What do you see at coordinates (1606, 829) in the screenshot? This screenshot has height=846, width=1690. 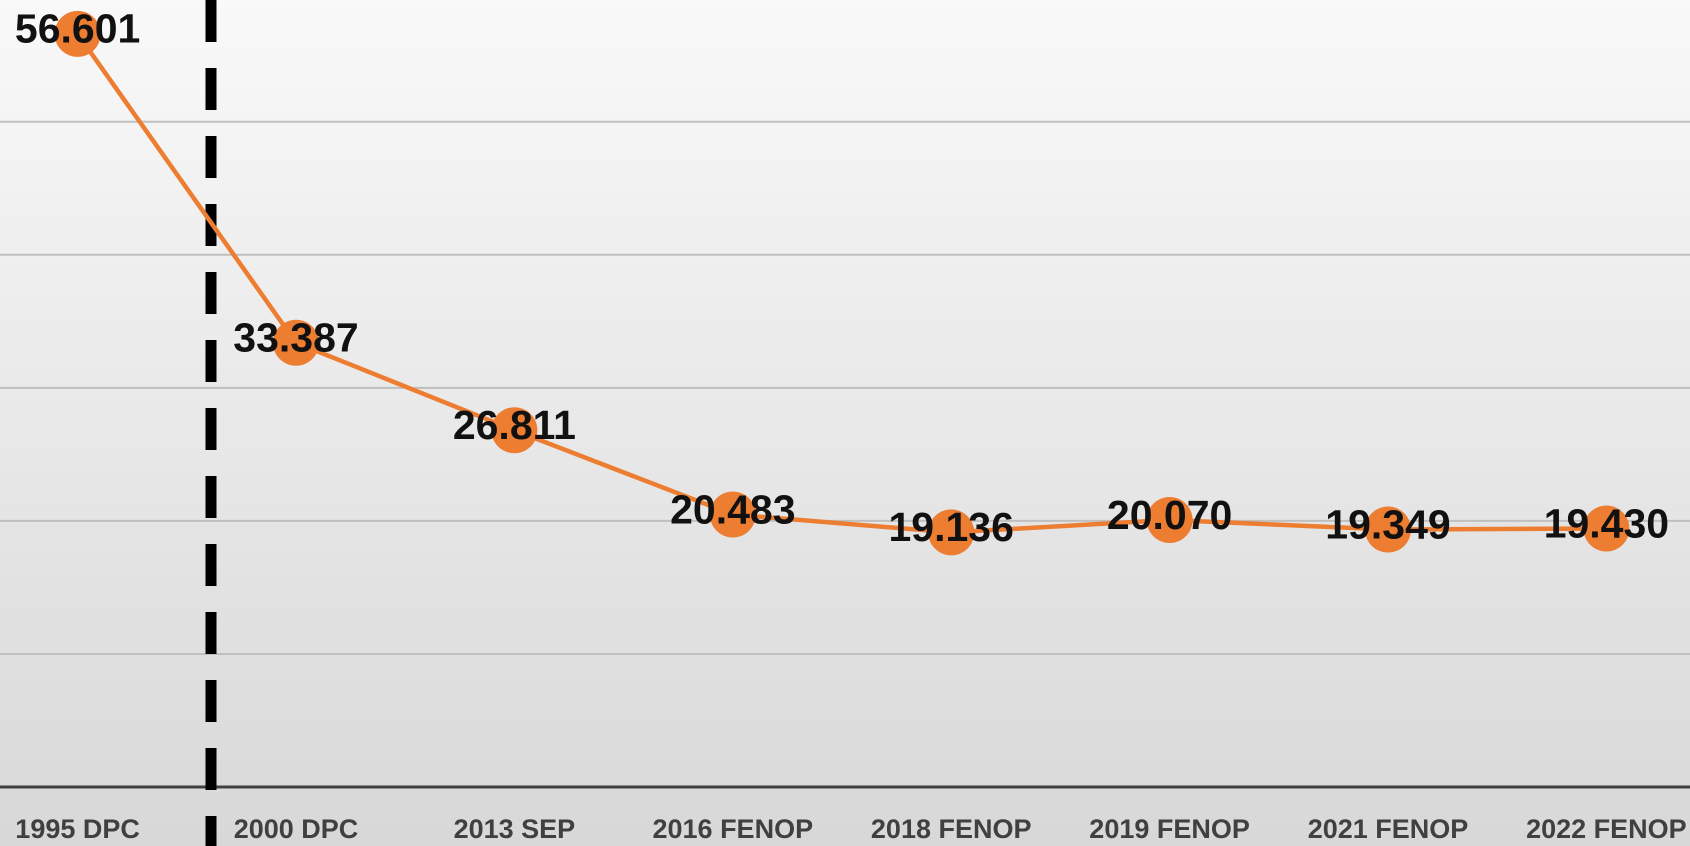 I see `x-tick-label: 2022 FENOP` at bounding box center [1606, 829].